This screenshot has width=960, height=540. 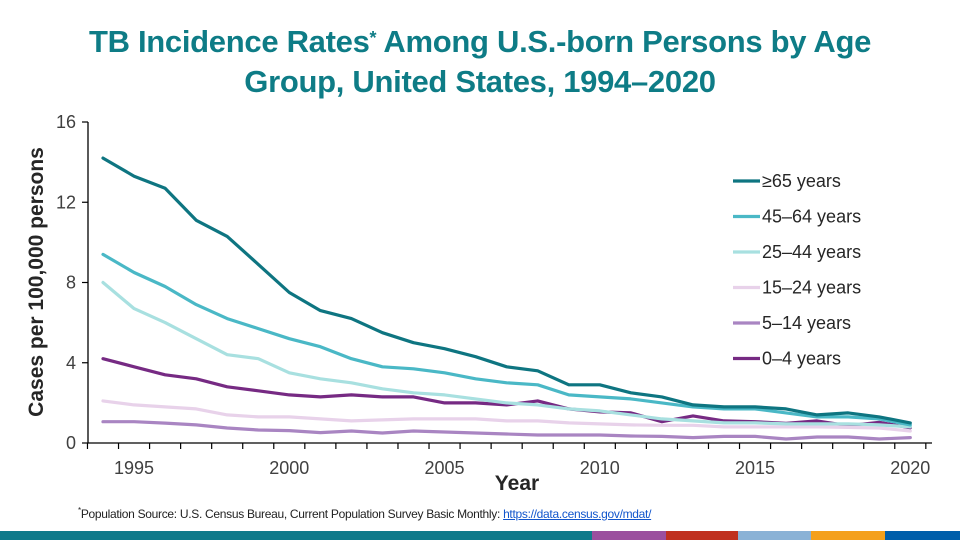 I want to click on decorative-color-bar, so click(x=480, y=535).